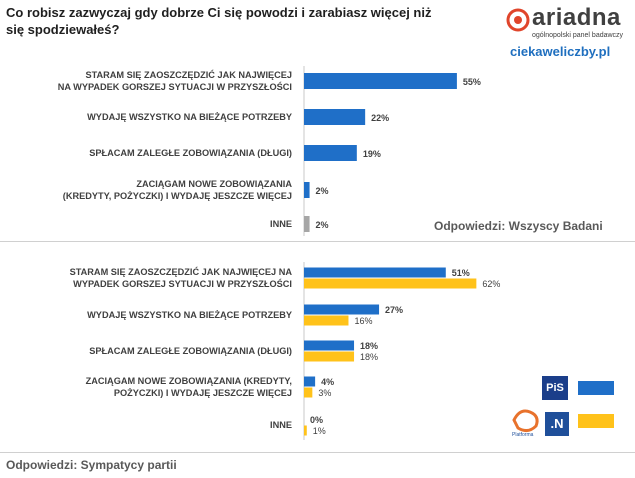 The image size is (635, 478). Describe the element at coordinates (518, 20) in the screenshot. I see `ariadna-logo-icon` at that location.